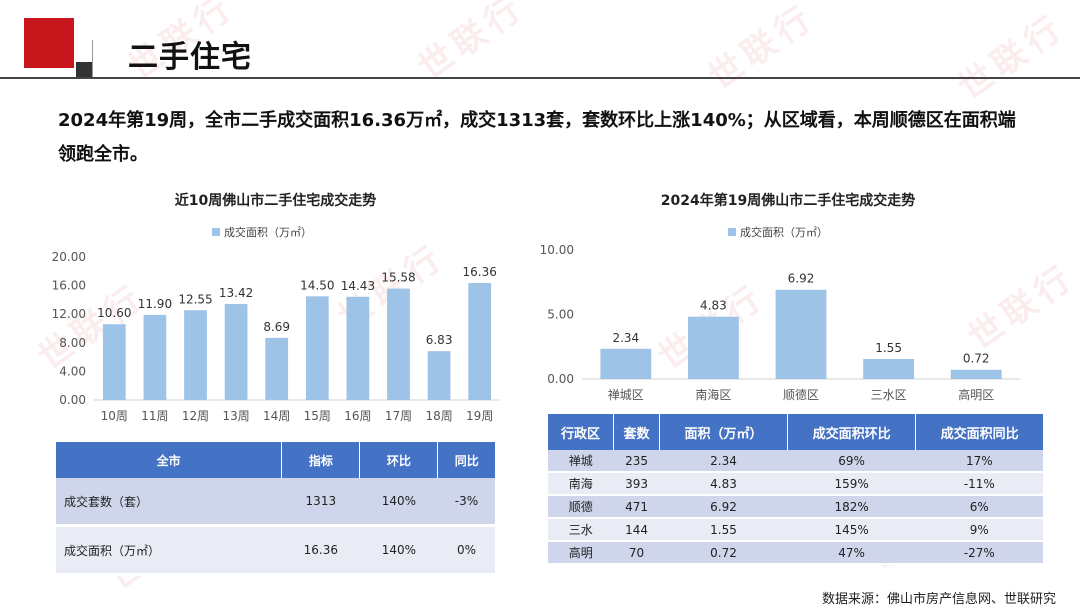 The image size is (1080, 608). What do you see at coordinates (103, 154) in the screenshot?
I see `summary-line-2: 领跑全市。` at bounding box center [103, 154].